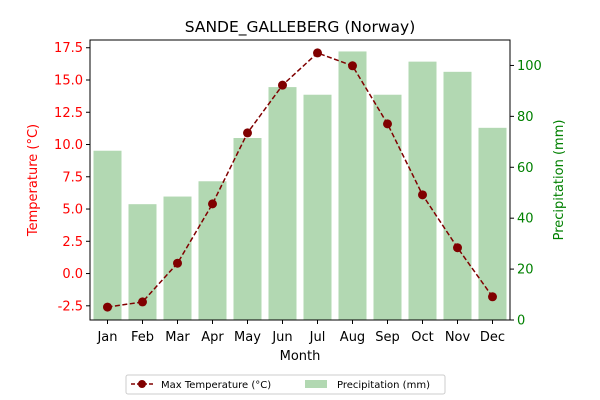 Image resolution: width=600 pixels, height=400 pixels. Describe the element at coordinates (387, 207) in the screenshot. I see `precip-bar-sep` at that location.